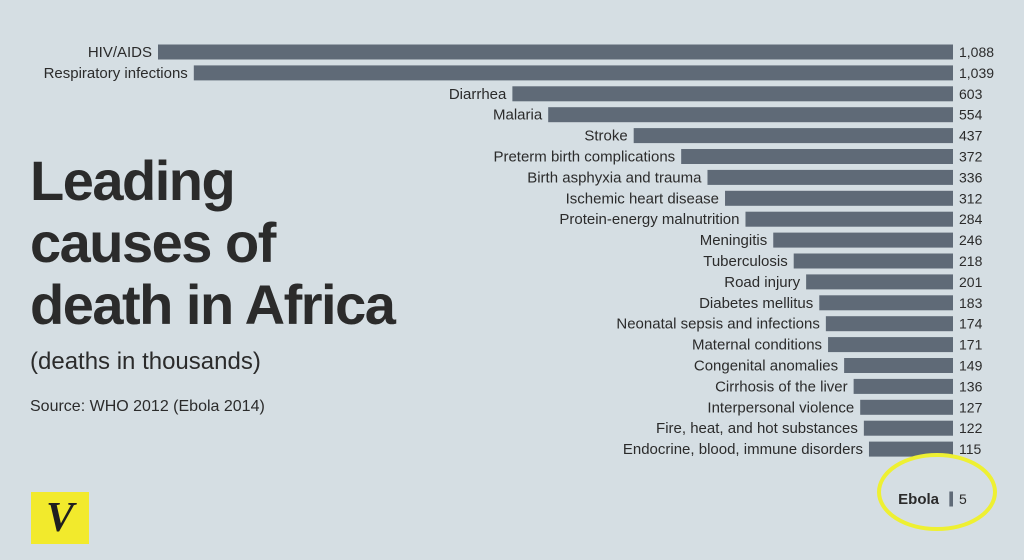  Describe the element at coordinates (780, 407) in the screenshot. I see `category-label-17: Interpersonal violence` at that location.